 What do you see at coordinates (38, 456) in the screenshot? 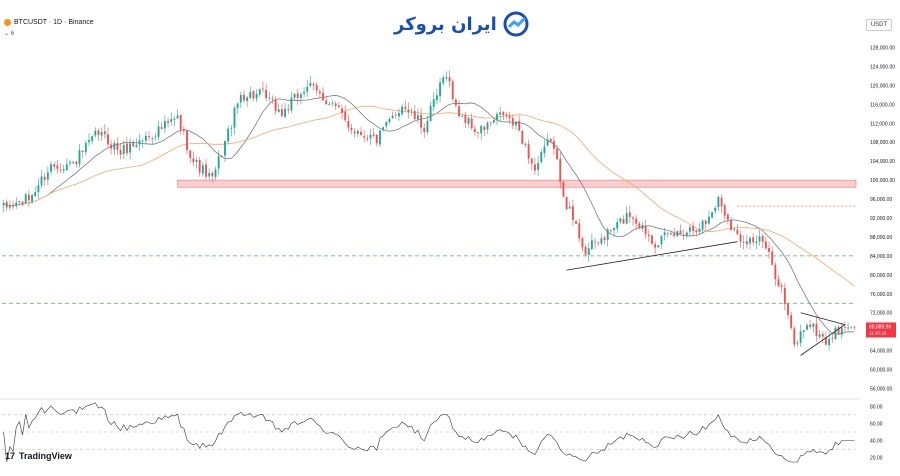
I see `tradingview-logo: 17 TradingView` at bounding box center [38, 456].